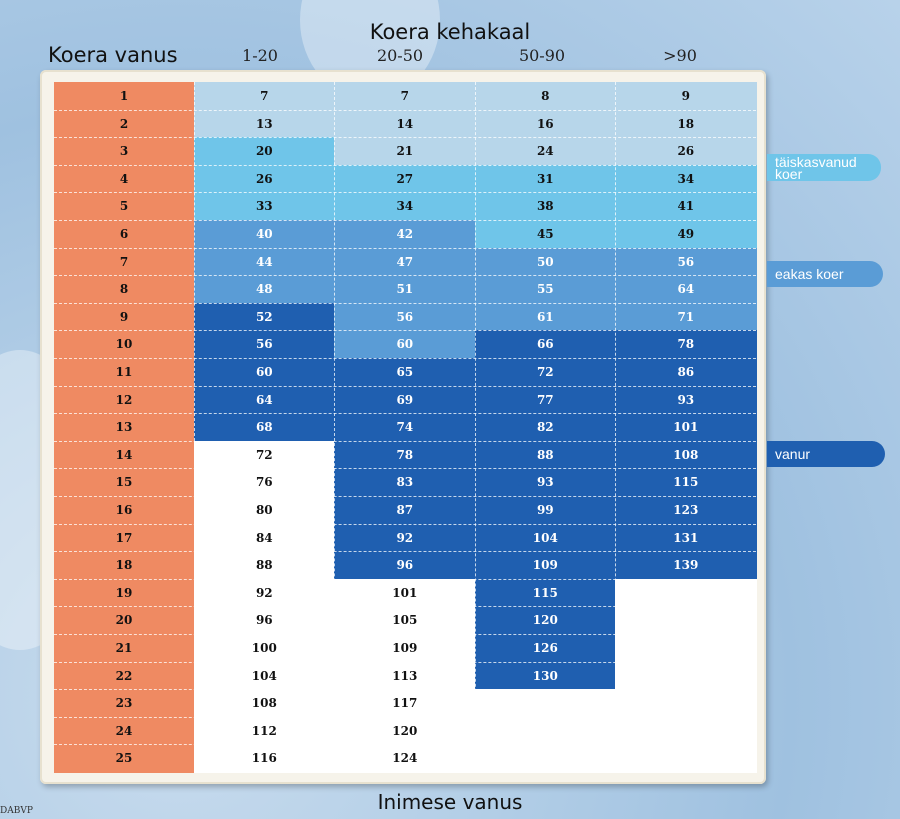 The image size is (900, 819). What do you see at coordinates (124, 206) in the screenshot?
I see `dog-age-cell: 5` at bounding box center [124, 206].